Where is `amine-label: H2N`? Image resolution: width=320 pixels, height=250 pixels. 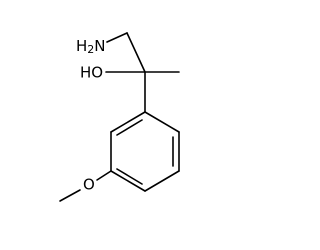
amine-label: H2N is located at coordinates (91, 47).